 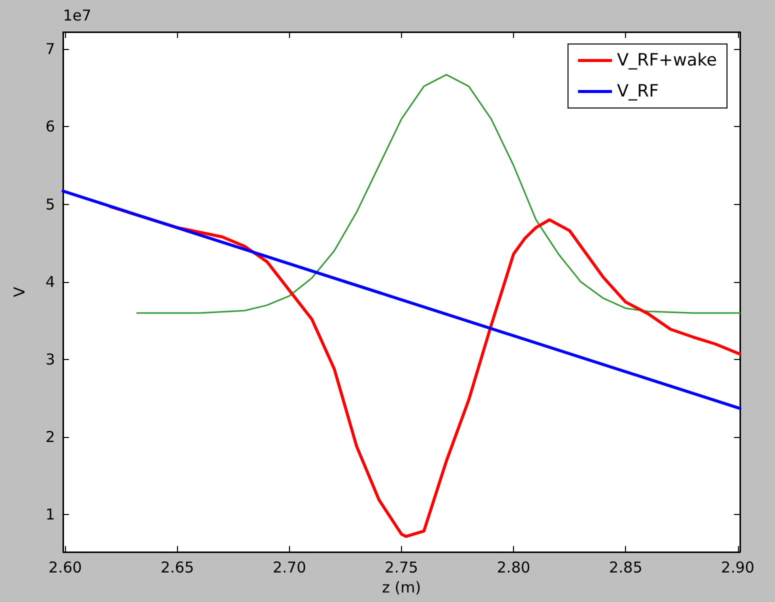 I want to click on y-tick-label: 2, so click(x=50, y=437).